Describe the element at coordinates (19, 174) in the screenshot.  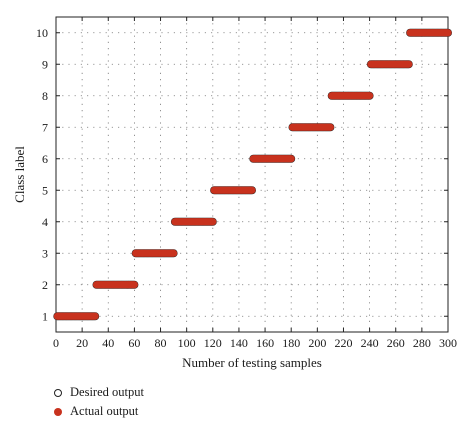
I see `y-axis-label: Class label` at that location.